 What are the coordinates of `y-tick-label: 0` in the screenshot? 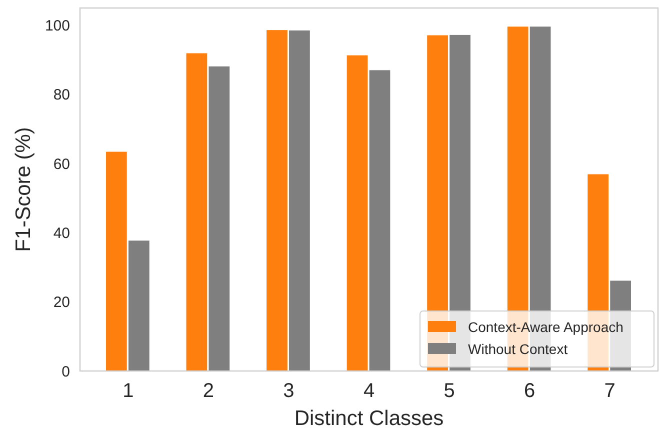 It's located at (66, 371).